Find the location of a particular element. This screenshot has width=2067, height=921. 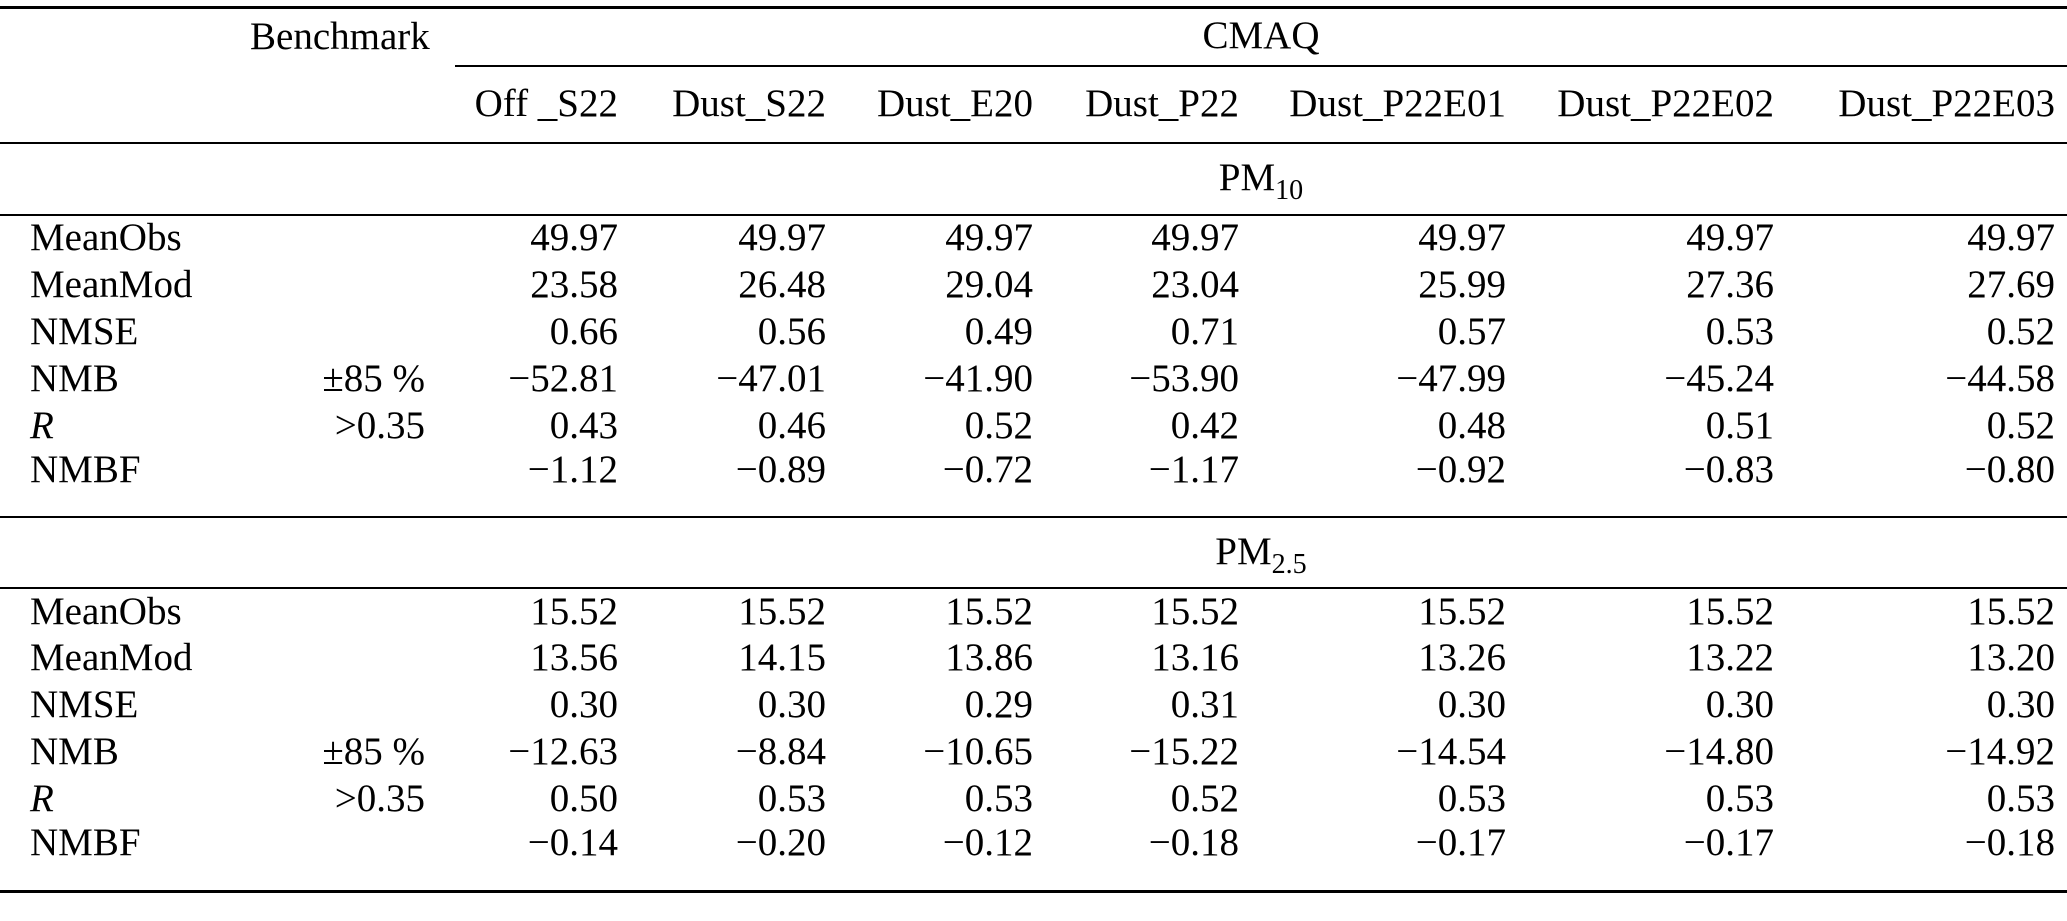

metric-value: 0.46 is located at coordinates (791, 425).